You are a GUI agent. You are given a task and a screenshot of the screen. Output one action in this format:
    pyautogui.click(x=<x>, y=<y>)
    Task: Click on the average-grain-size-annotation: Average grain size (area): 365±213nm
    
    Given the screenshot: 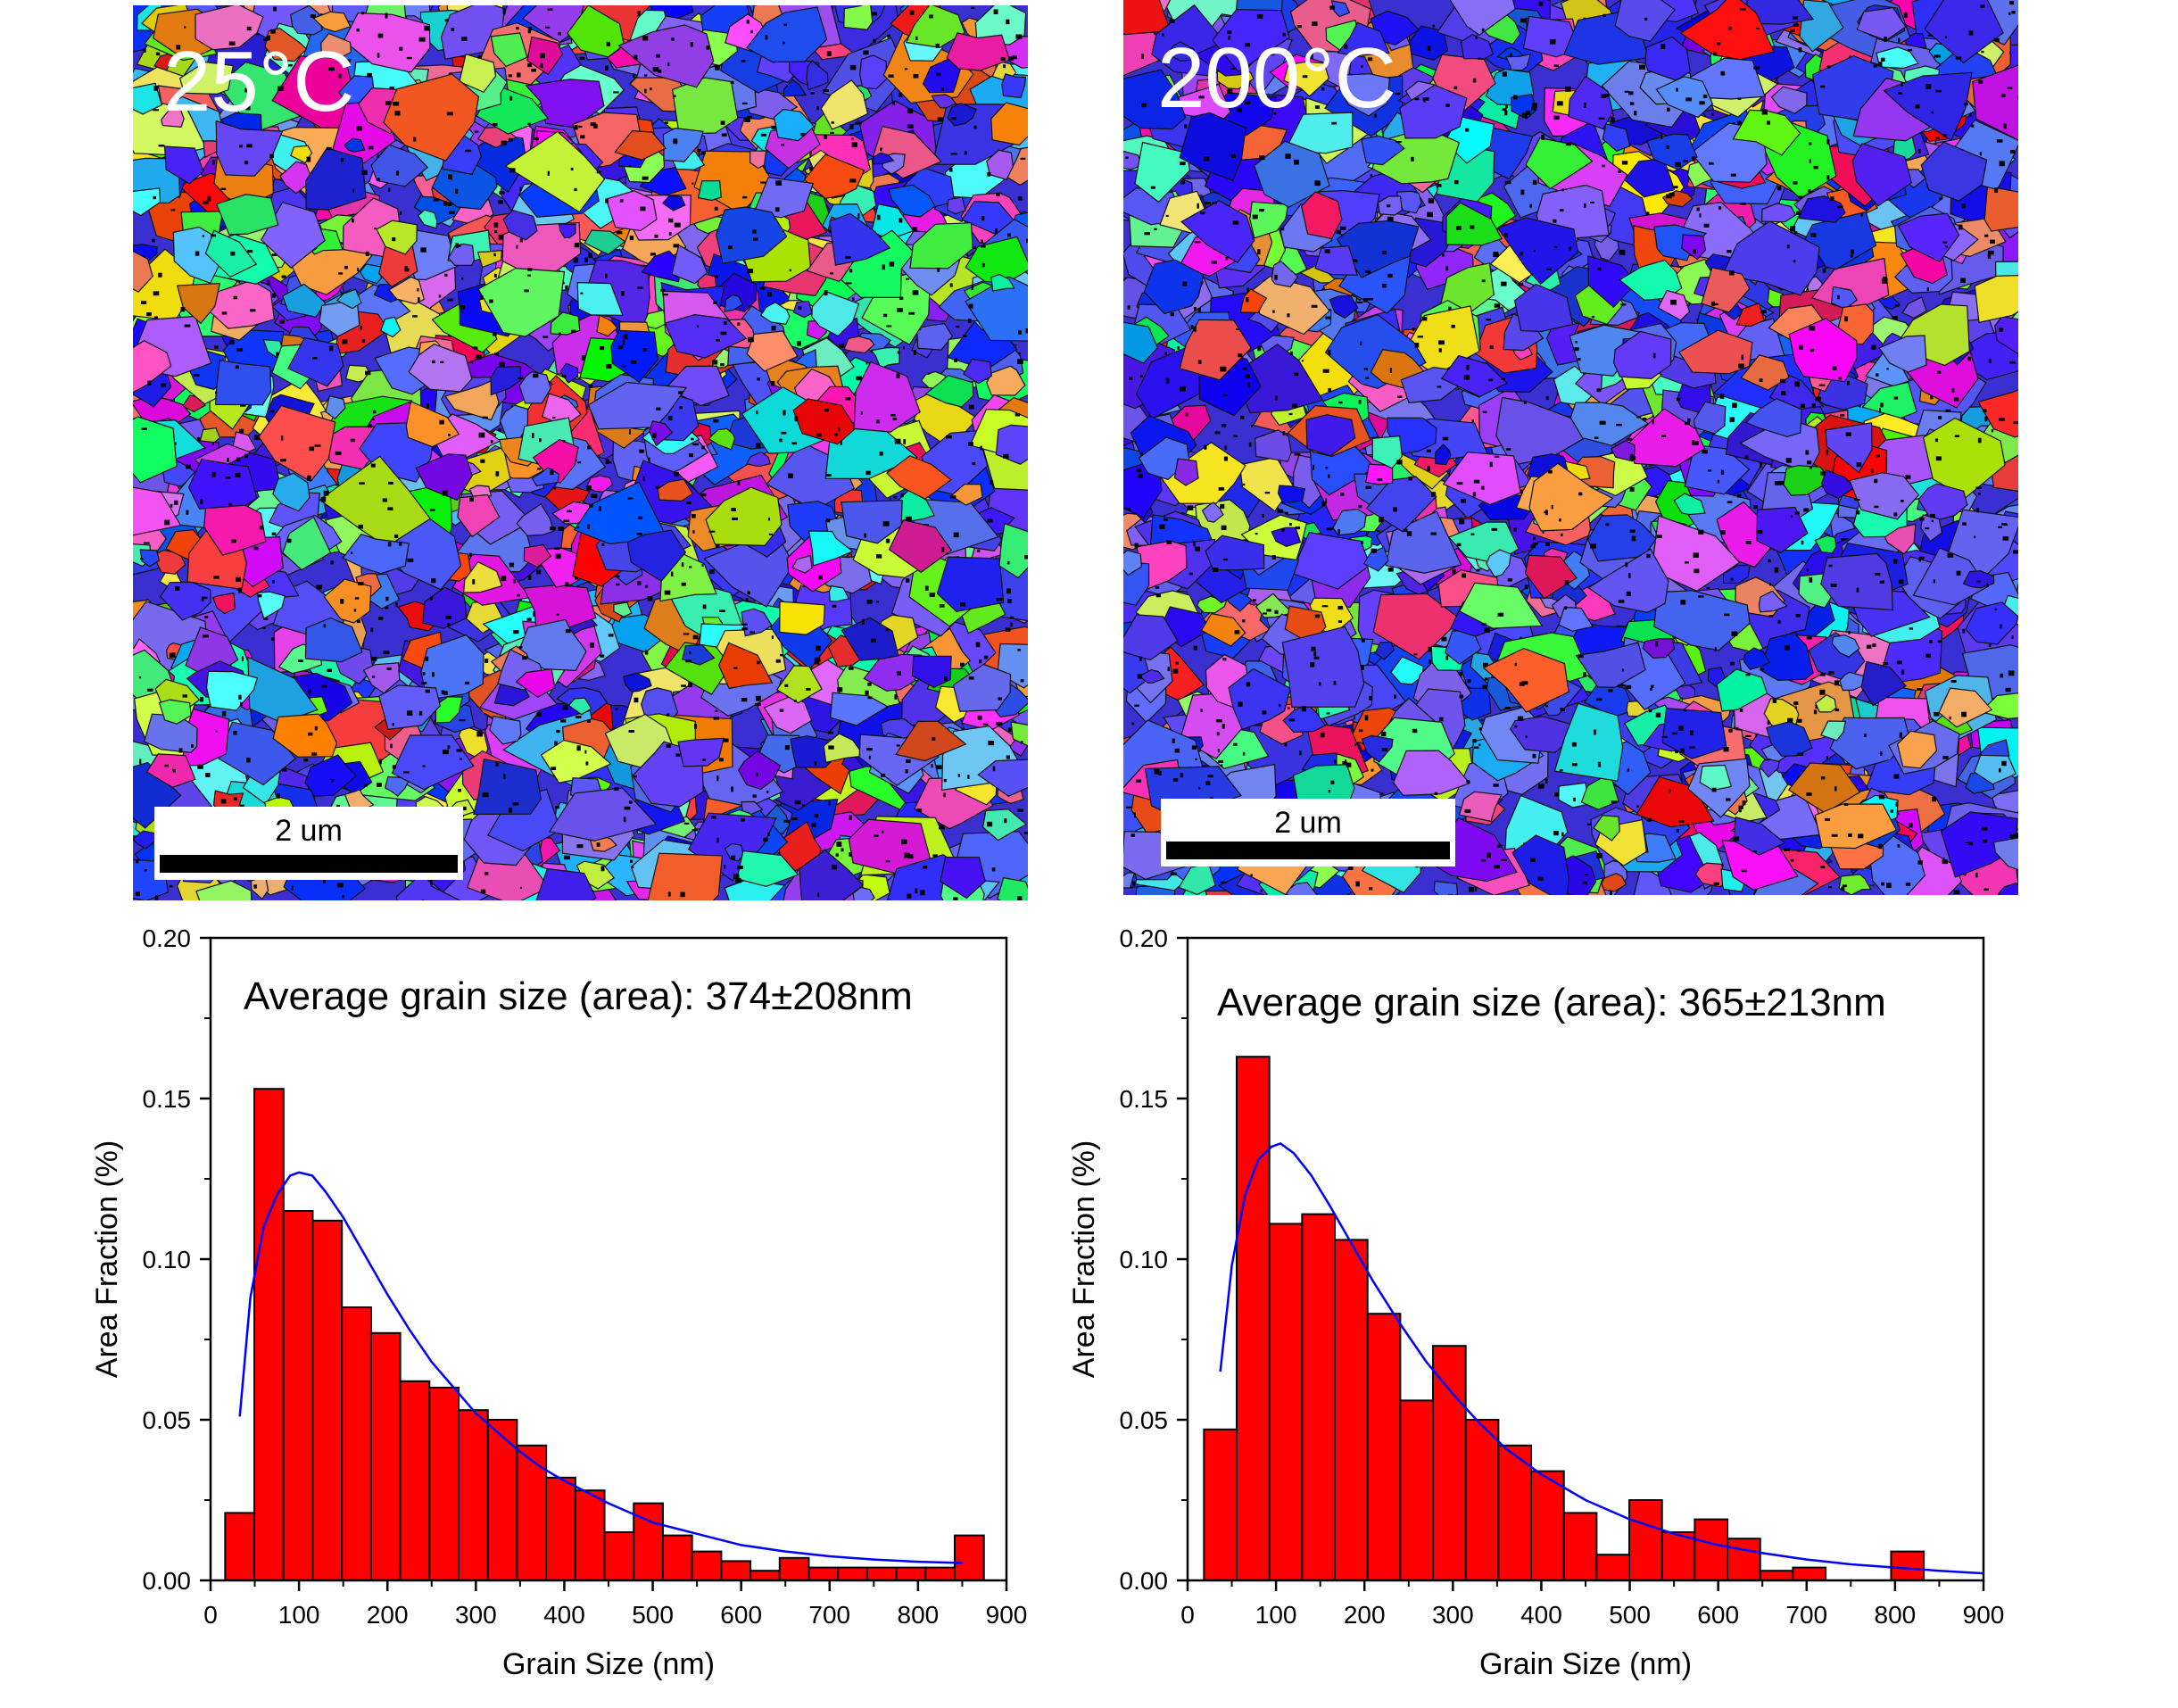 What is the action you would take?
    pyautogui.click(x=1551, y=1003)
    